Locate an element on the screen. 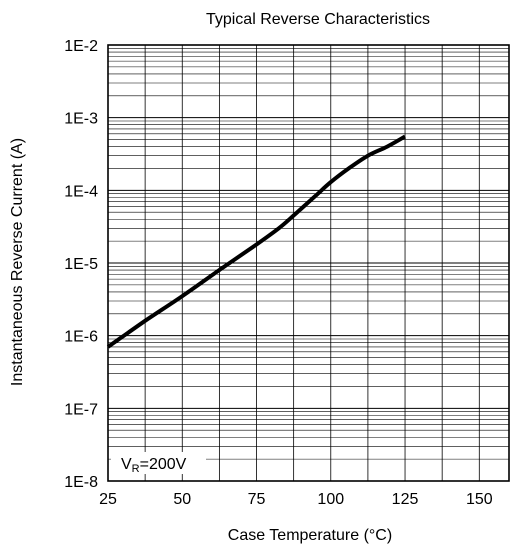  y-tick-labels: 1E-8 1E-7 1E-6 1E-5 1E-4 1E-3 1E-2 is located at coordinates (81, 264).